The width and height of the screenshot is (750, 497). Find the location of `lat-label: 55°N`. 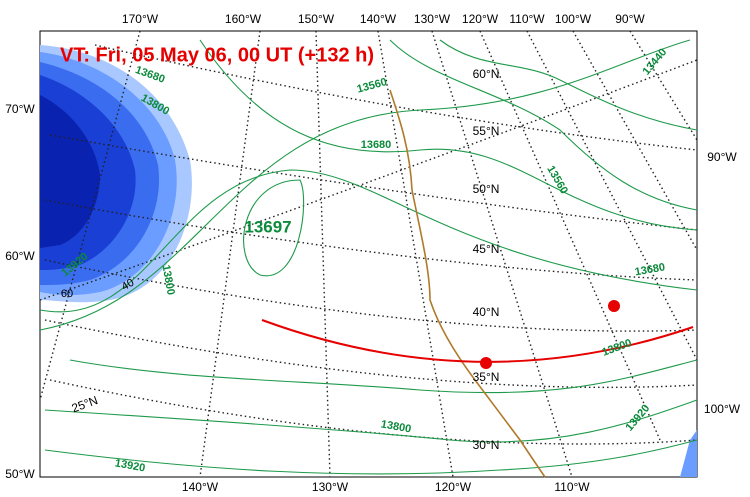

lat-label: 55°N is located at coordinates (486, 131).